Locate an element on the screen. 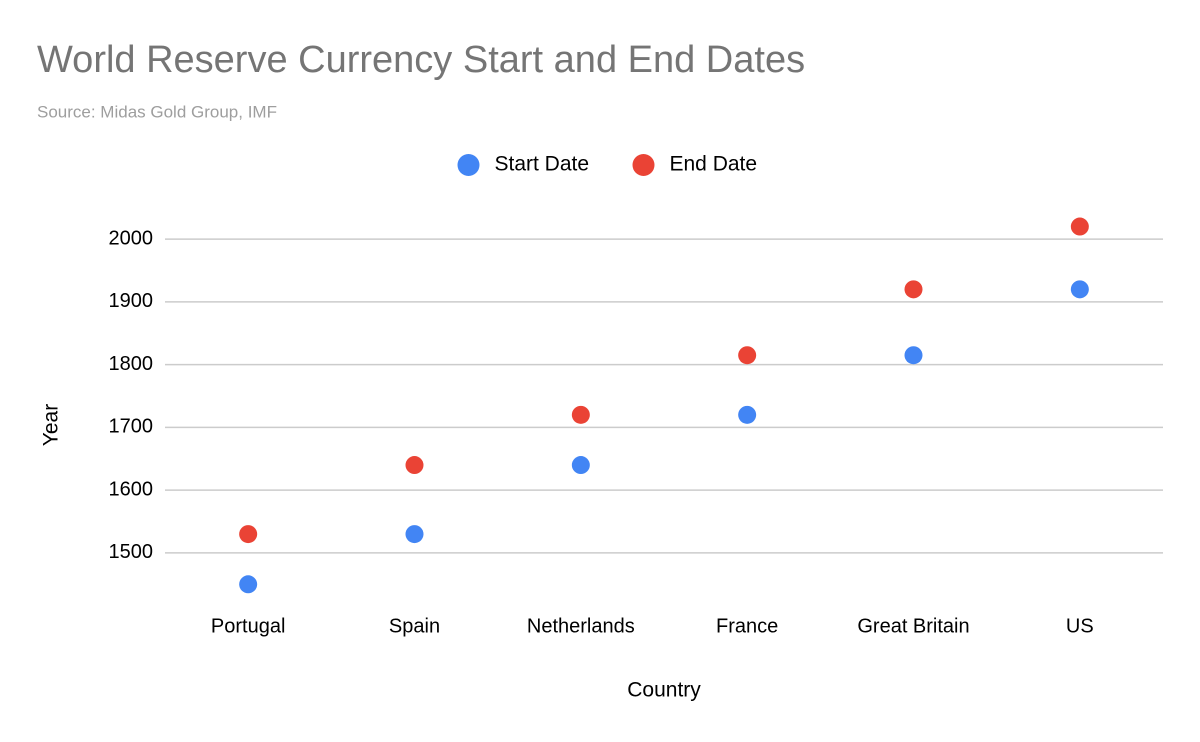 This screenshot has width=1200, height=742. x-tick-label: US is located at coordinates (1080, 626).